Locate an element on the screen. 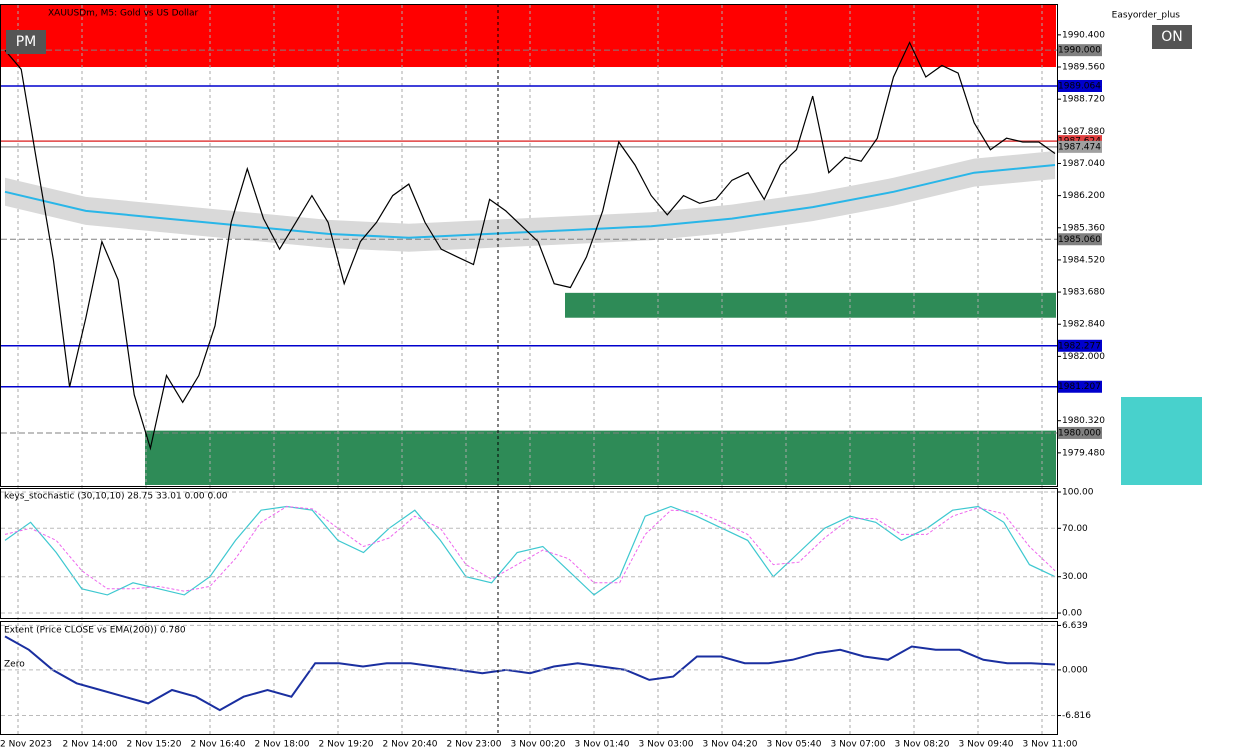 This screenshot has height=755, width=1258. y-tick-label: 100.00 is located at coordinates (1078, 492).